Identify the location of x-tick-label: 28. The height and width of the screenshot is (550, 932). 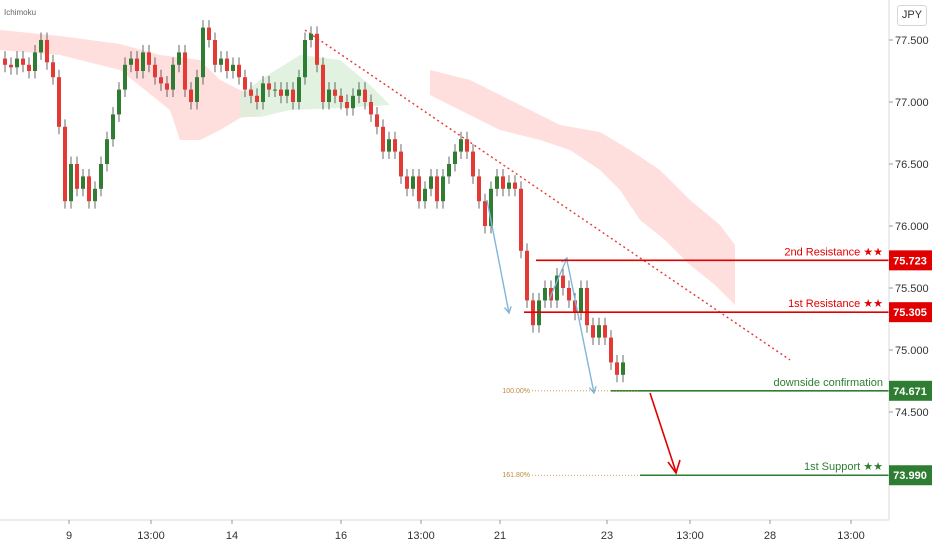
(770, 536).